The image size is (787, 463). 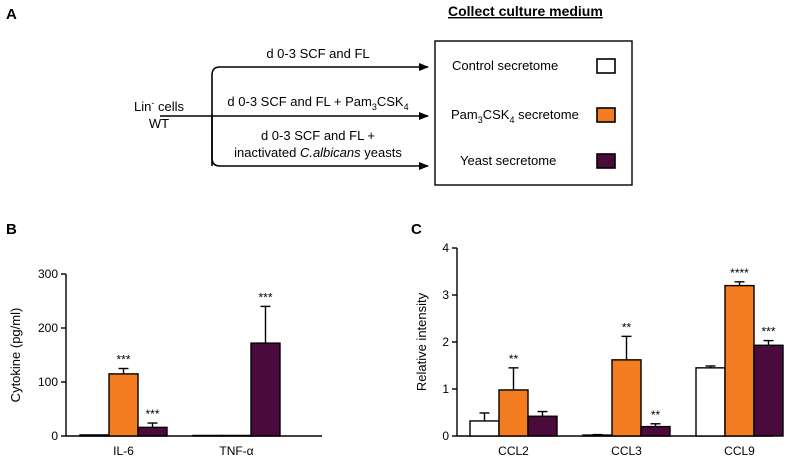 I want to click on panel-b-label: B, so click(x=11, y=229).